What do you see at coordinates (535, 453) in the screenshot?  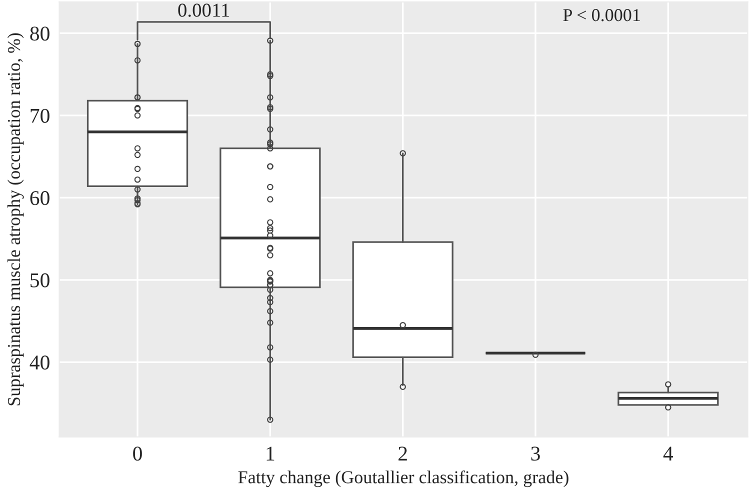 I see `x-tick-label: 3` at bounding box center [535, 453].